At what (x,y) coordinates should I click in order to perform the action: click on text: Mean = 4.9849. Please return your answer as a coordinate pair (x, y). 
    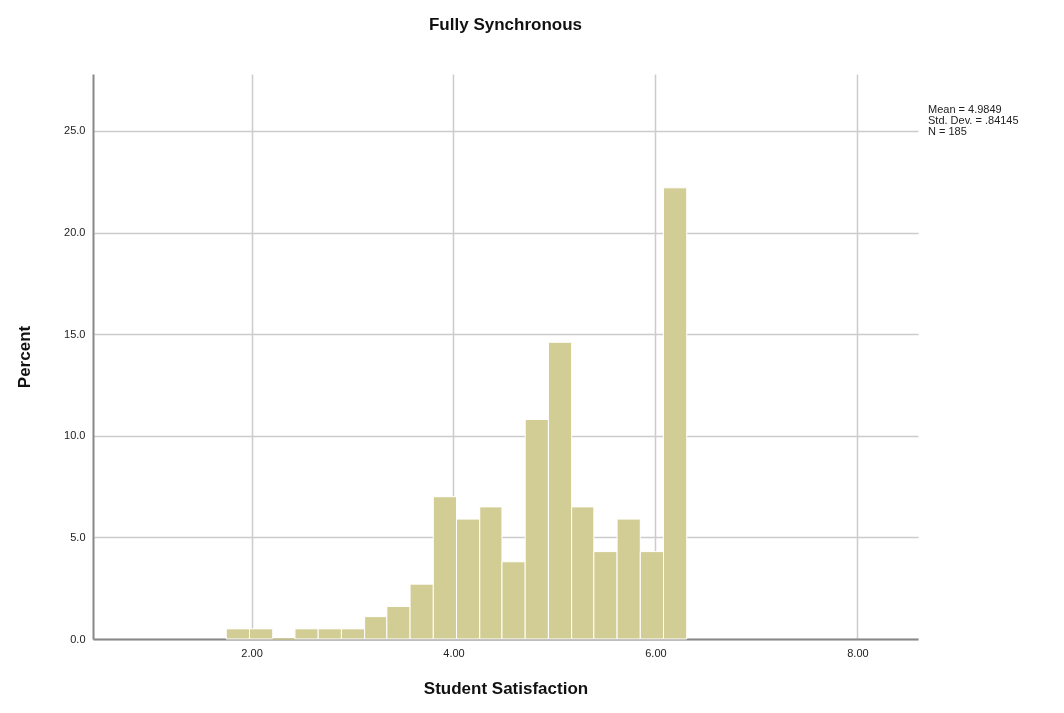
    Looking at the image, I should click on (965, 109).